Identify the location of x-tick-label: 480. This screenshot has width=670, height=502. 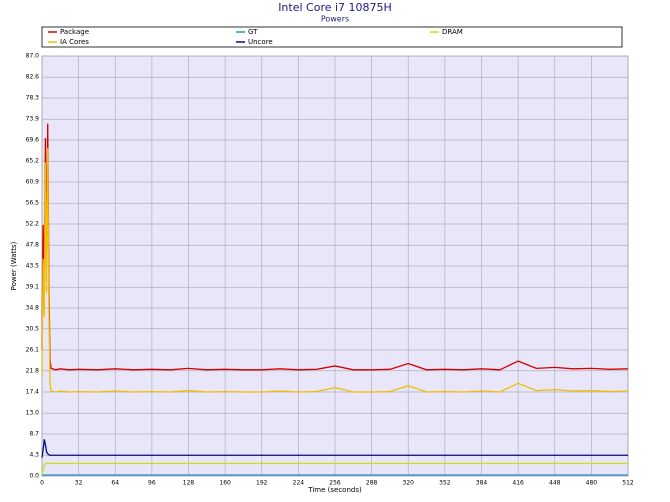
(592, 483).